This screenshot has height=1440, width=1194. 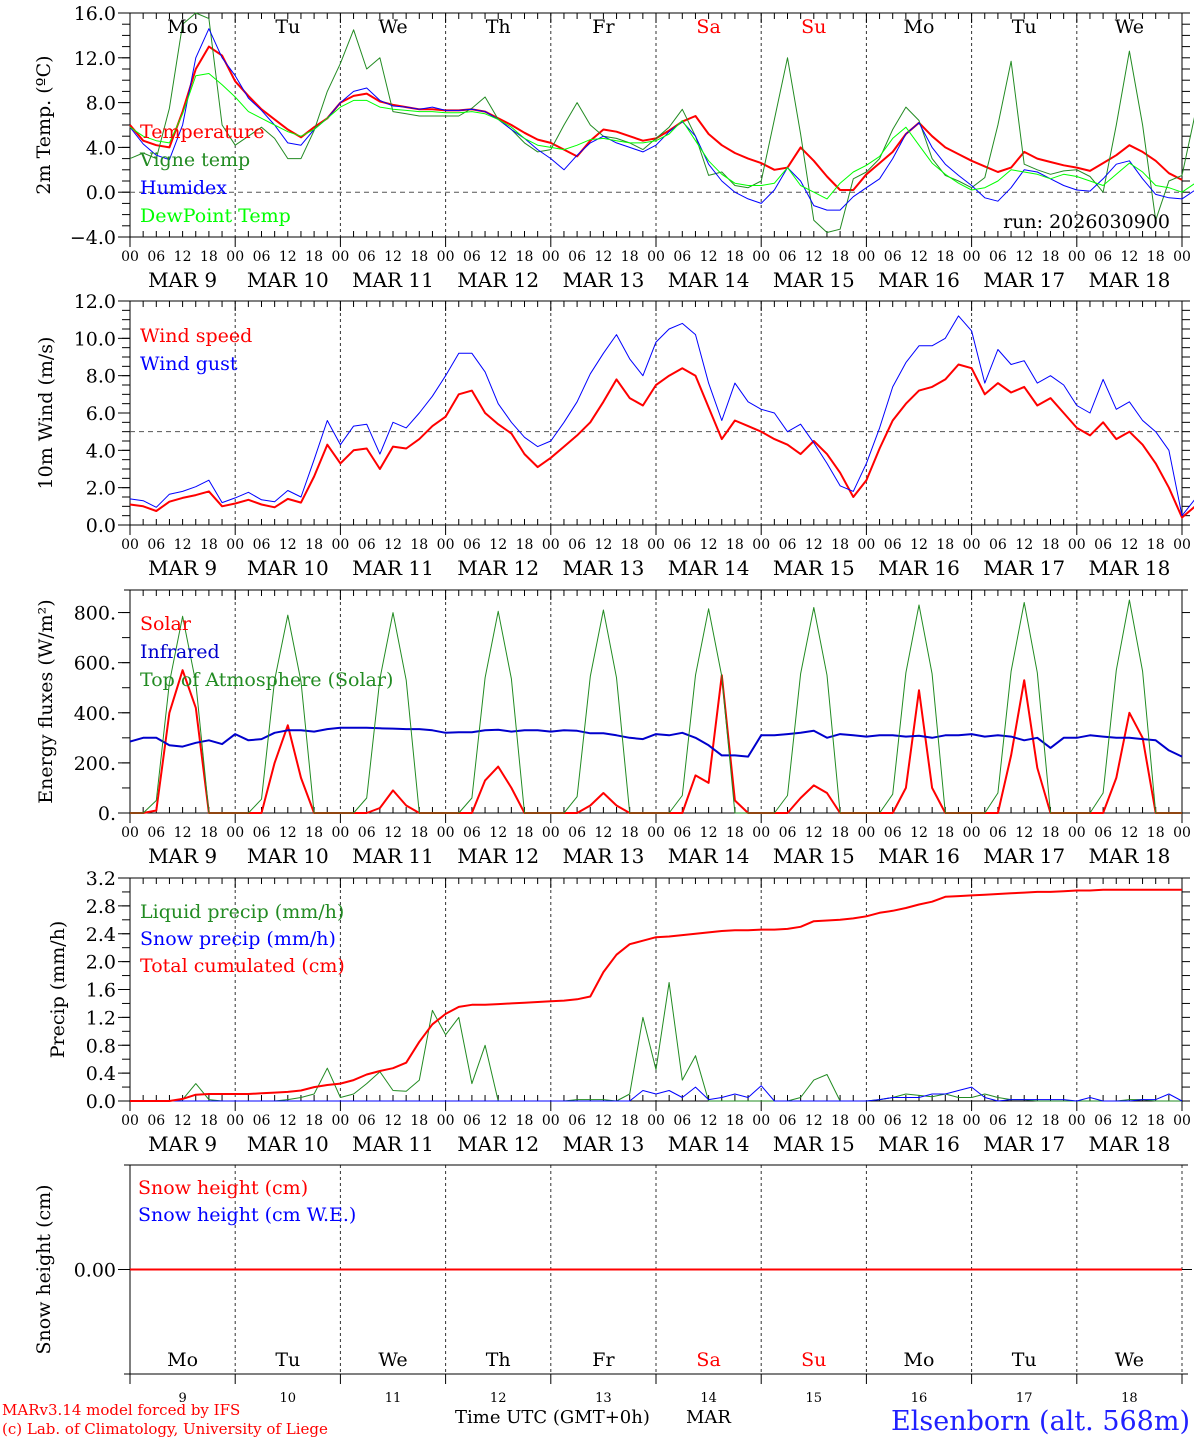 What do you see at coordinates (393, 568) in the screenshot?
I see `x-day-label: MAR 11` at bounding box center [393, 568].